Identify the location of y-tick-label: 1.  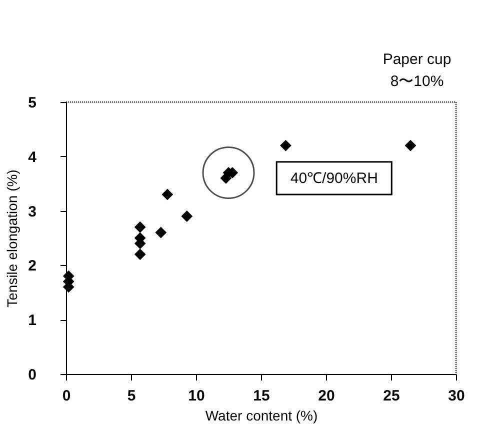
(32, 321).